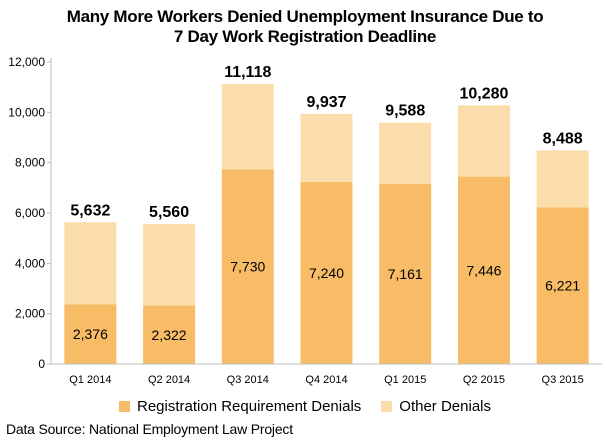 The height and width of the screenshot is (447, 610). Describe the element at coordinates (26, 62) in the screenshot. I see `y-tick-label: 12,000` at that location.